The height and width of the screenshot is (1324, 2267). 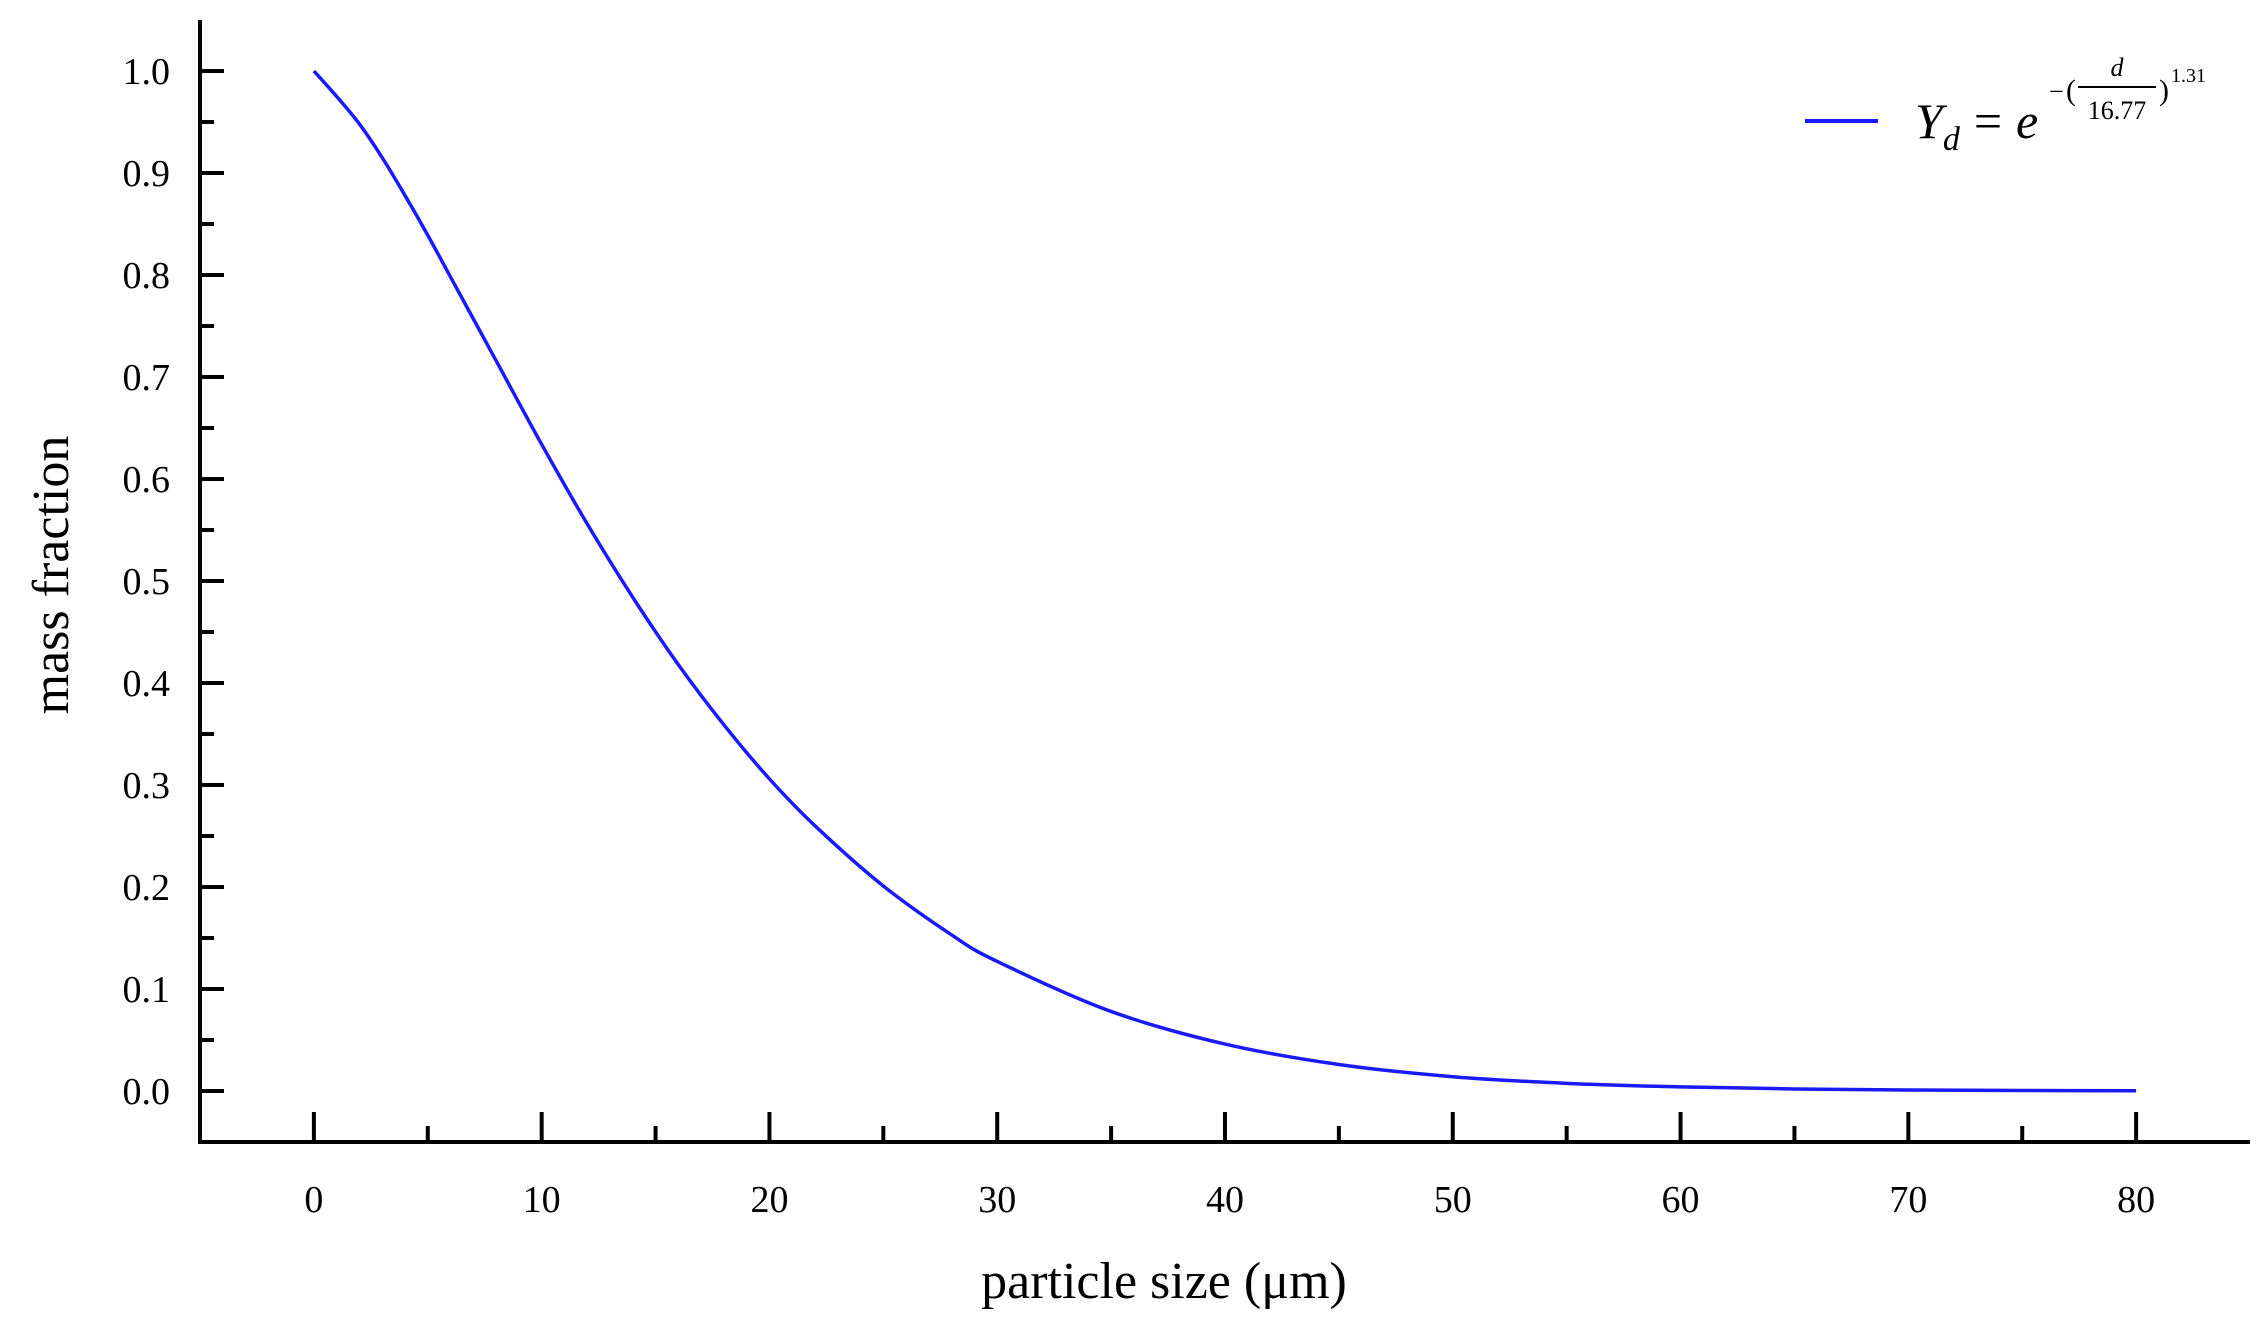 What do you see at coordinates (147, 72) in the screenshot?
I see `y-tick-label: 1.0` at bounding box center [147, 72].